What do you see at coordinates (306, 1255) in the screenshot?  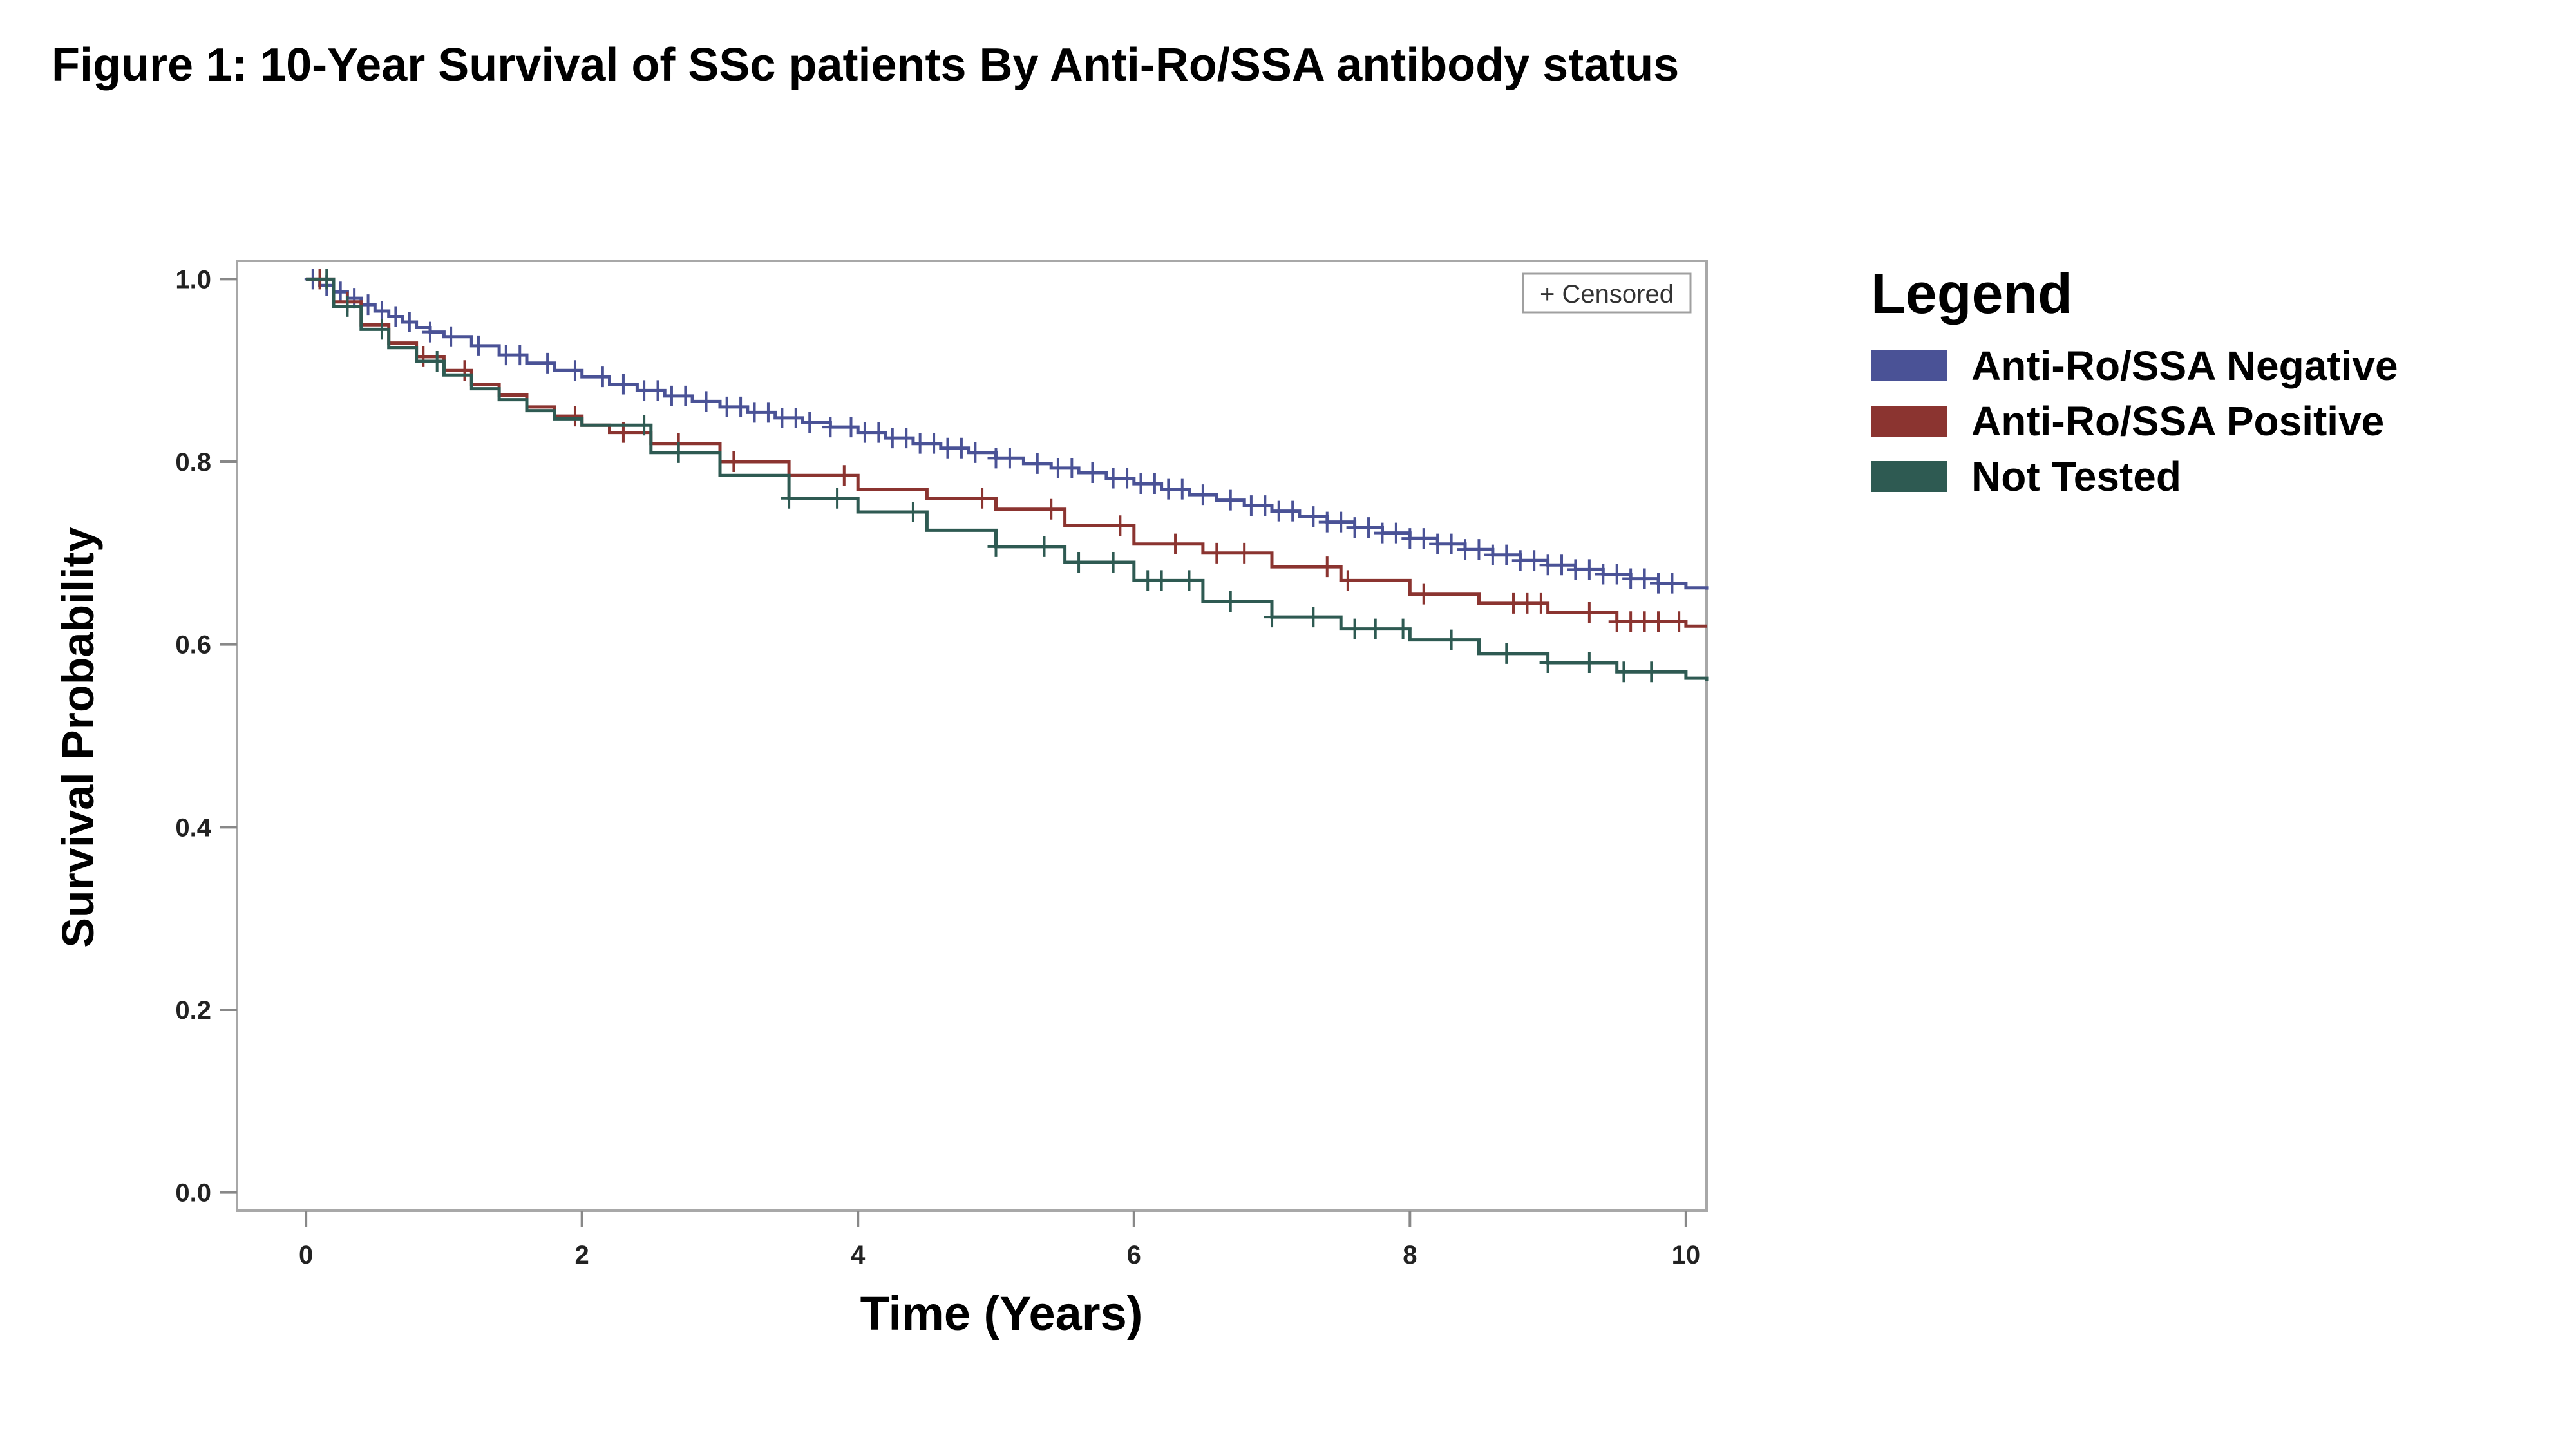 I see `x-tick-label: 0` at bounding box center [306, 1255].